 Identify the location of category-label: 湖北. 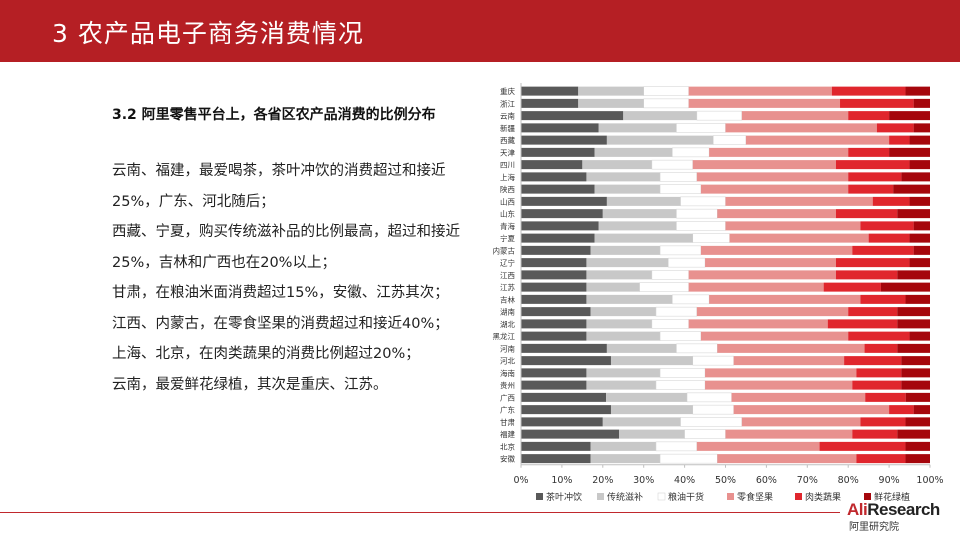
(507, 324).